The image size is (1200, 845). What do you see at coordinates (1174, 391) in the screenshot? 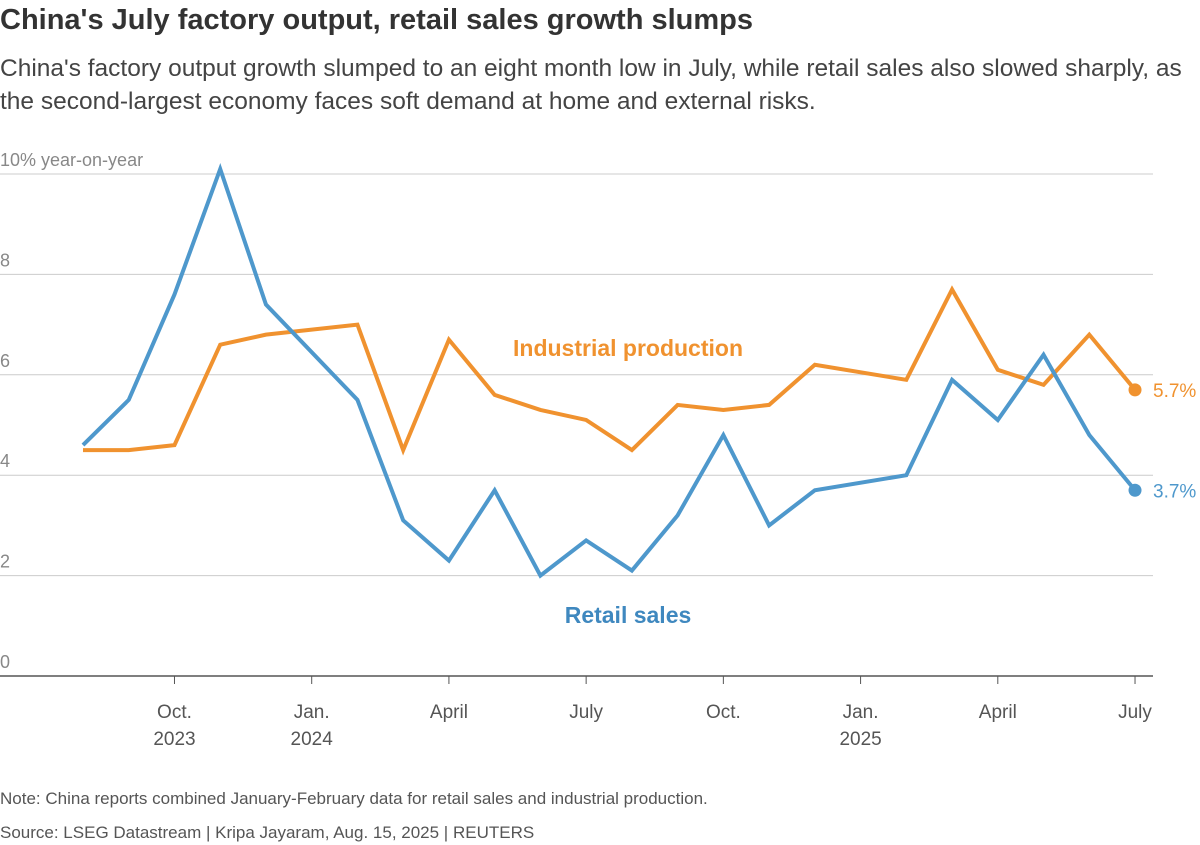
I see `end-value-label: 5.7%` at bounding box center [1174, 391].